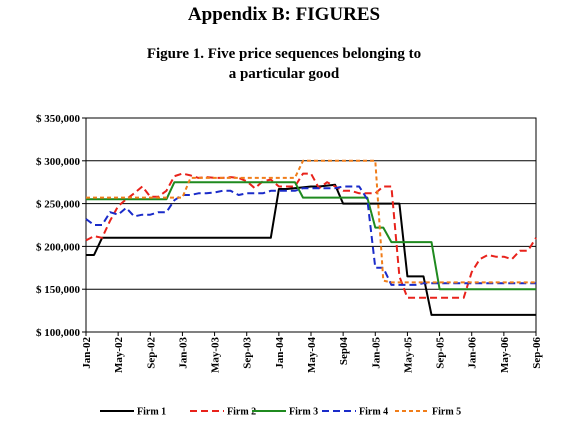  I want to click on x-tick-label: Sep-06, so click(537, 353).